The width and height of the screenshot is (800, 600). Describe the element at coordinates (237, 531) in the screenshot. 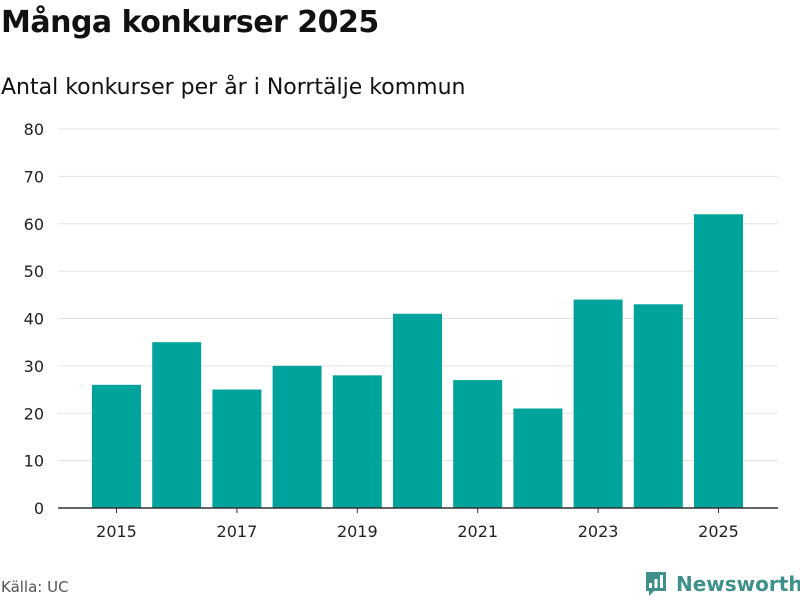

I see `x-tick-label: 2017` at that location.